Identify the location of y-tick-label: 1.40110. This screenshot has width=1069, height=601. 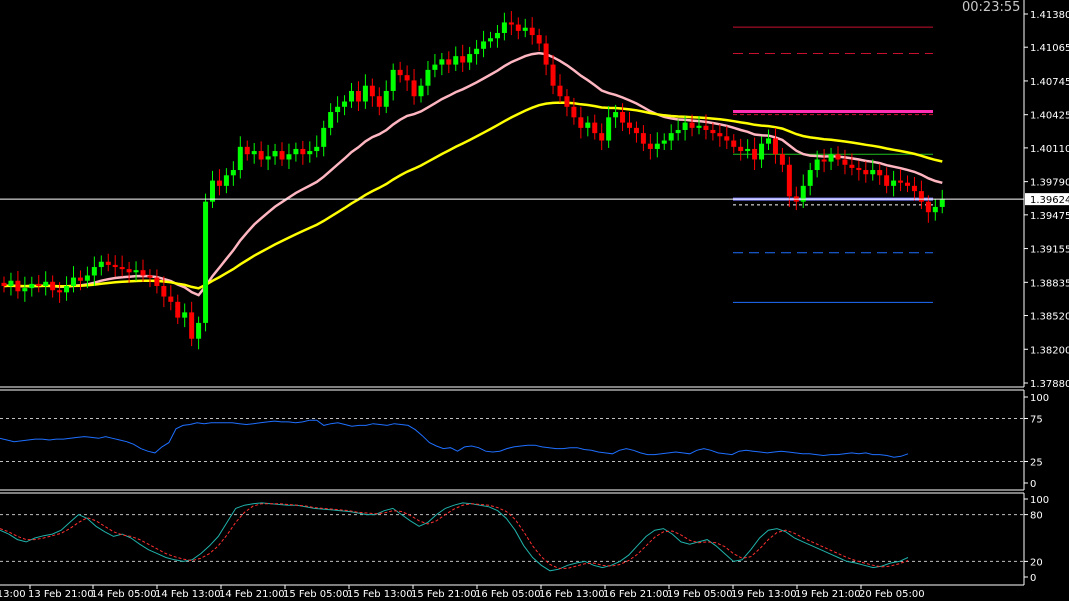
(1049, 149).